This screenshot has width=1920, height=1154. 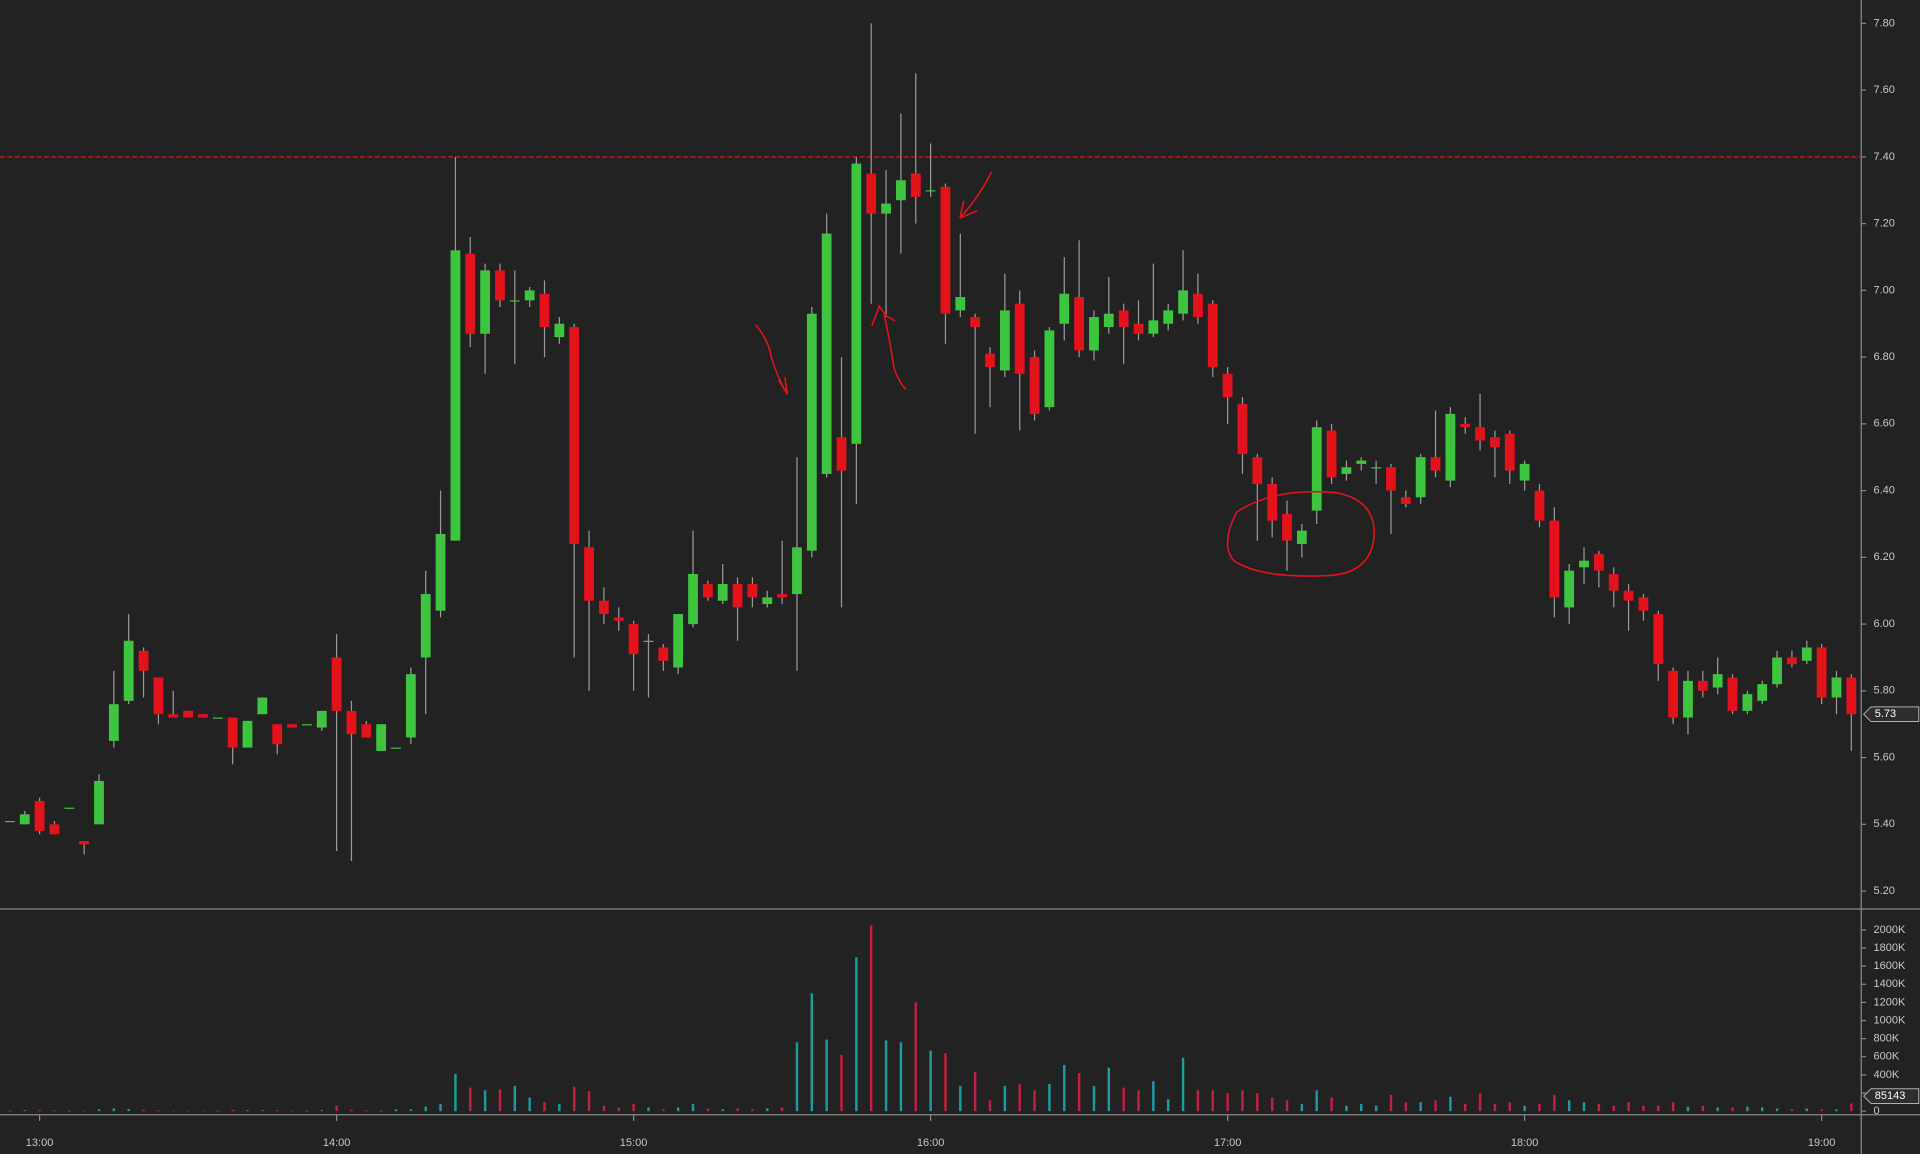 I want to click on y-tick-label: 6.80, so click(x=1883, y=357).